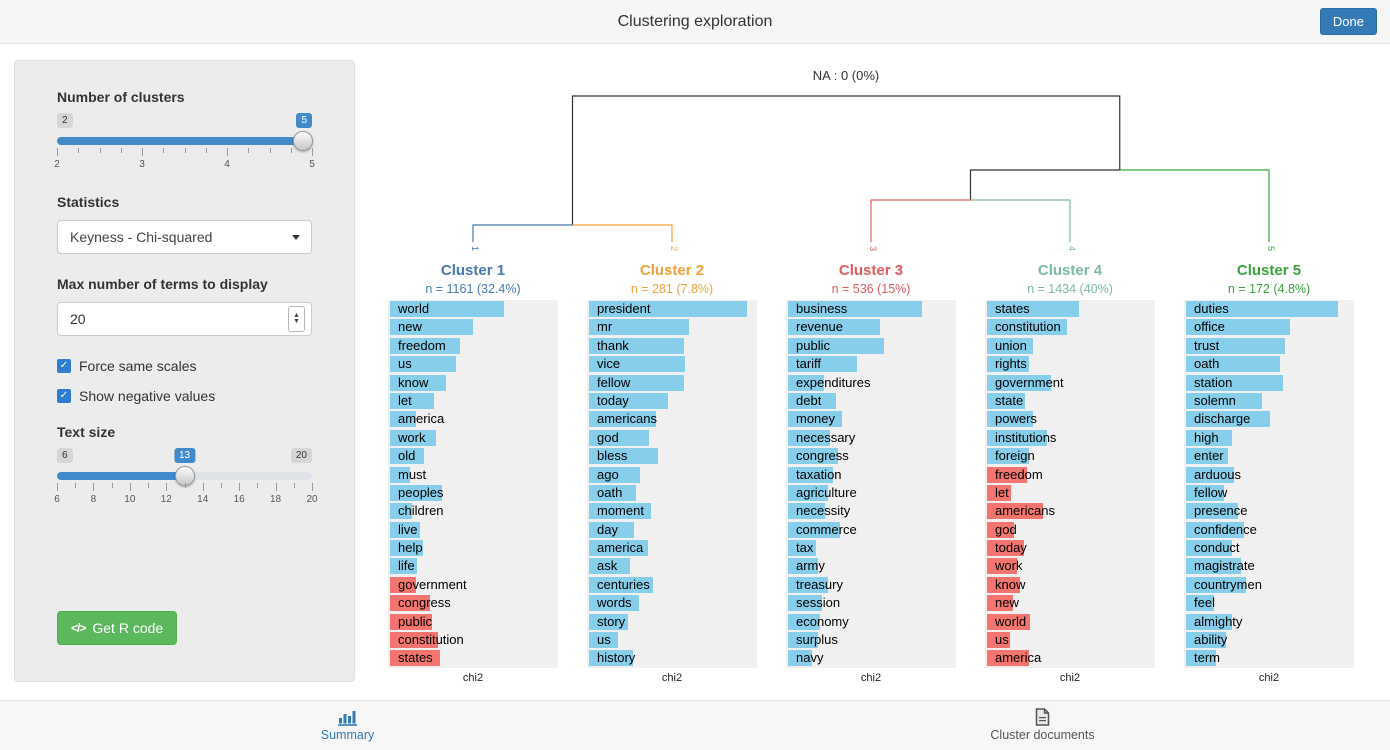 This screenshot has width=1390, height=750. What do you see at coordinates (421, 511) in the screenshot?
I see `term-label: children` at bounding box center [421, 511].